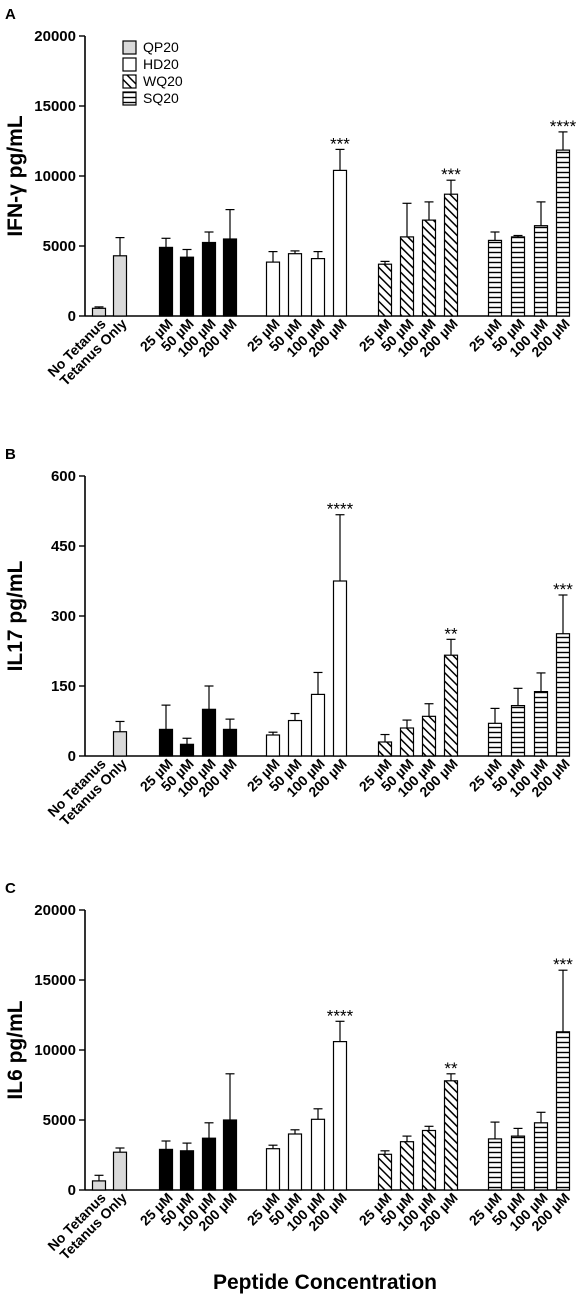  What do you see at coordinates (15, 1049) in the screenshot?
I see `y-axis-label: IL6 pg/mL` at bounding box center [15, 1049].